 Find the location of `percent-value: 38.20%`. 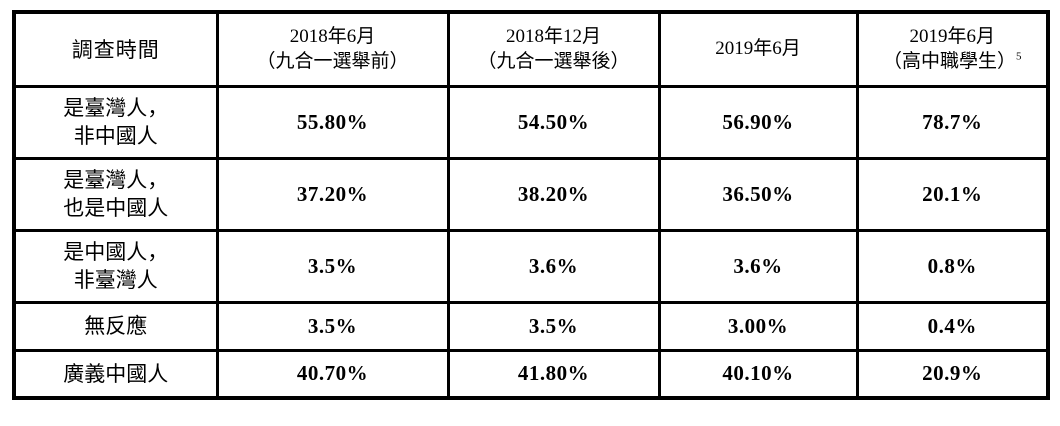

percent-value: 38.20% is located at coordinates (553, 193).